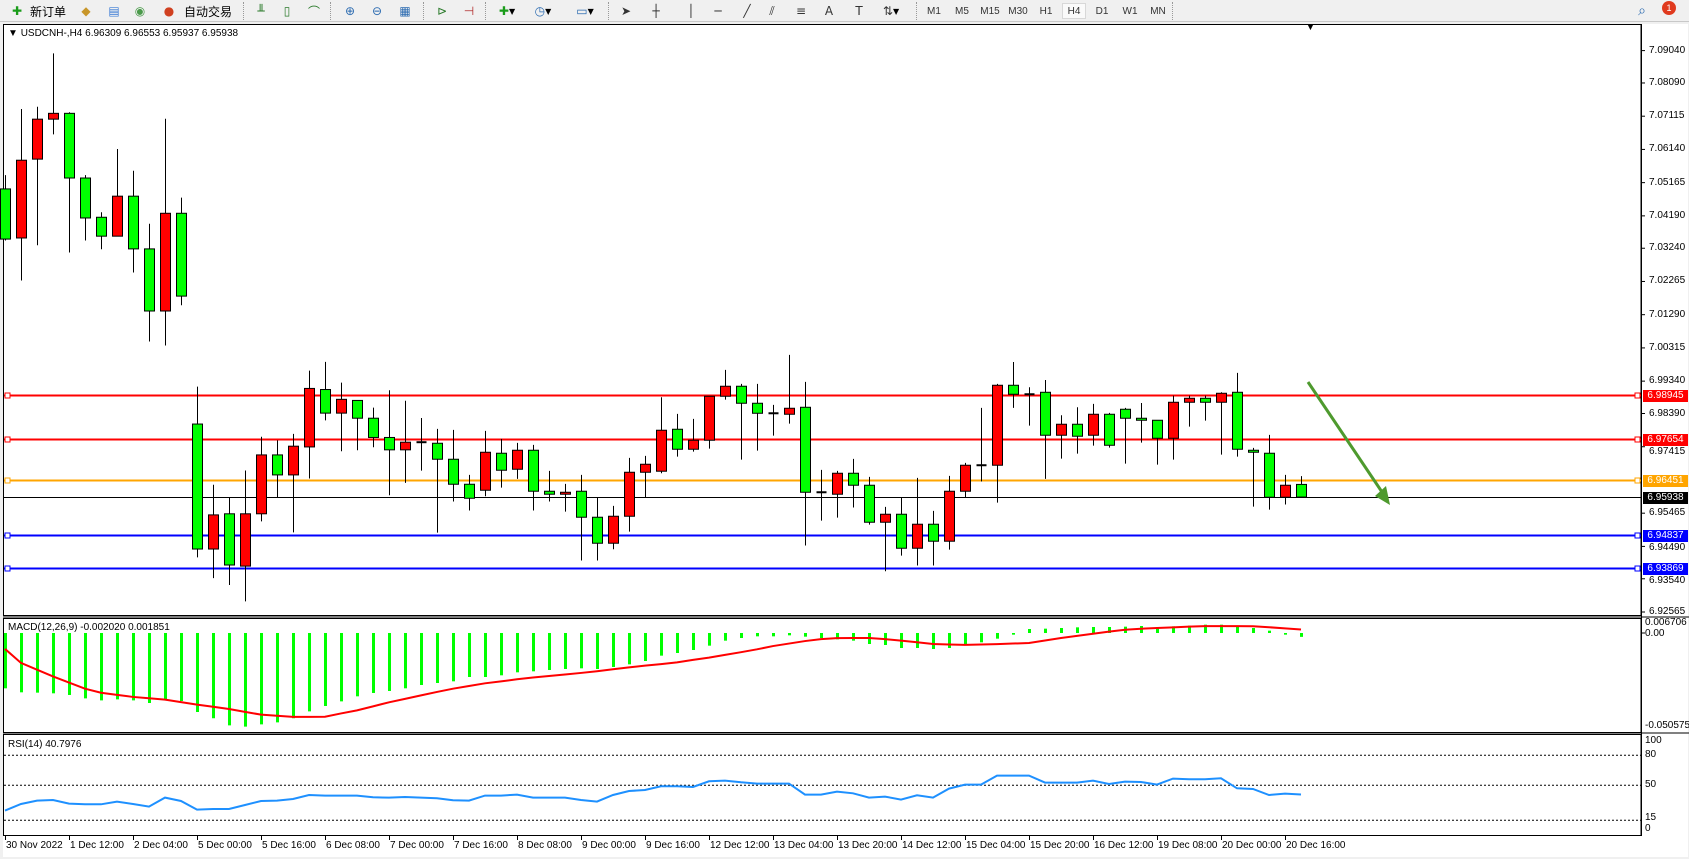 The image size is (1689, 859). What do you see at coordinates (261, 11) in the screenshot?
I see `bar-chart-icon: ╨` at bounding box center [261, 11].